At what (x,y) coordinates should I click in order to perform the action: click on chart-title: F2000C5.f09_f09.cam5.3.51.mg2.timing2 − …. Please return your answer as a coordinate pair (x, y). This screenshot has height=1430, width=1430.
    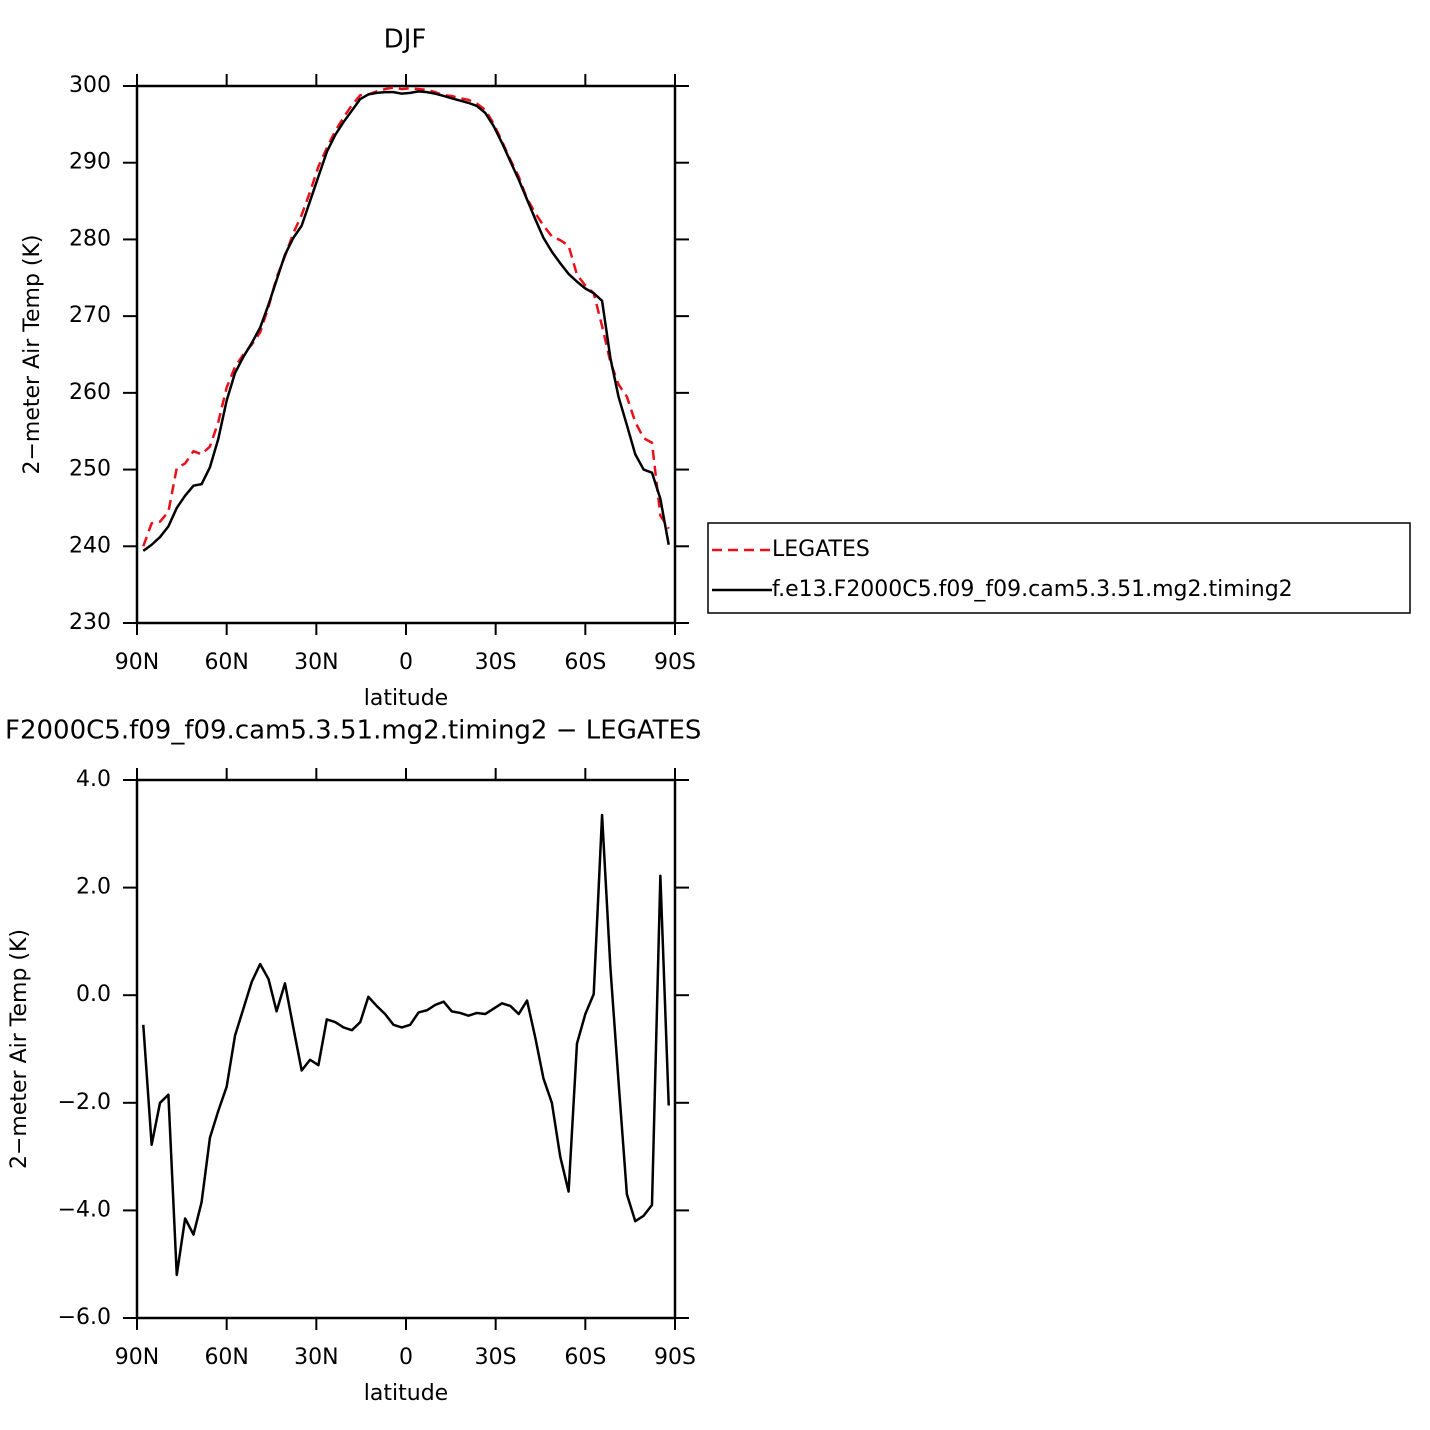
    Looking at the image, I should click on (353, 731).